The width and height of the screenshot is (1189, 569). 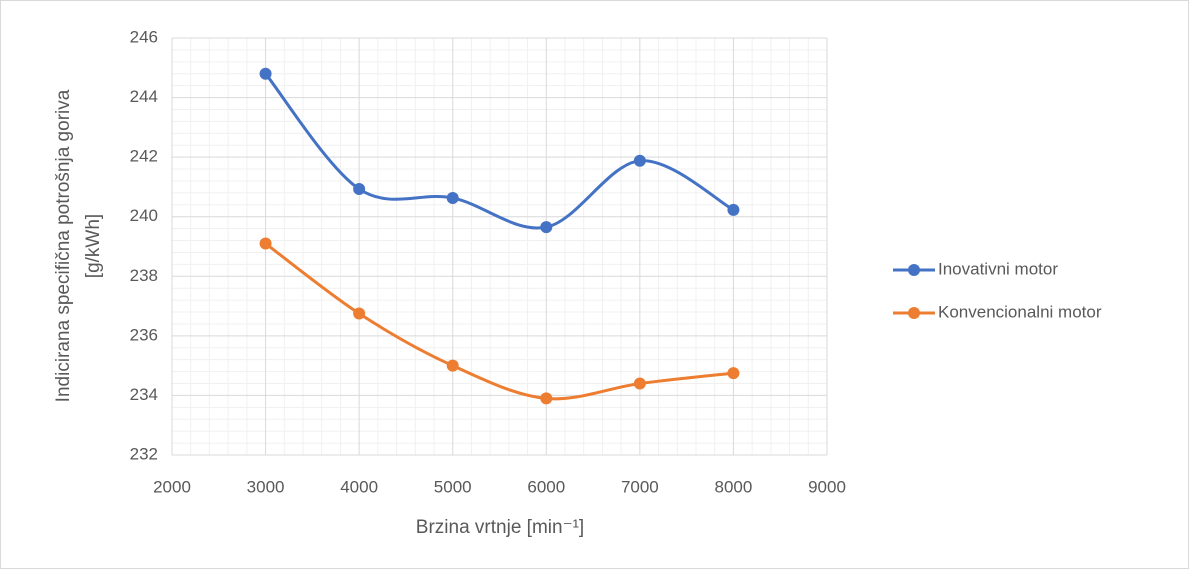 What do you see at coordinates (144, 394) in the screenshot?
I see `y-tick-label: 234` at bounding box center [144, 394].